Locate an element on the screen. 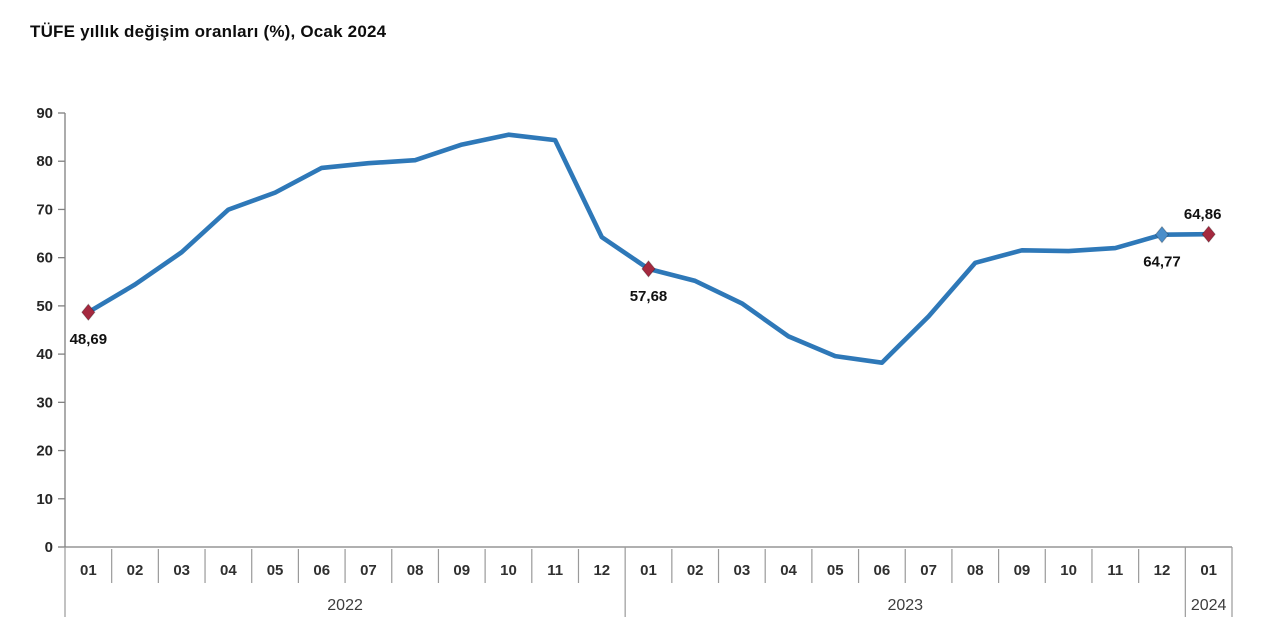 Image resolution: width=1280 pixels, height=640 pixels. y-axis-tick-label: 90 is located at coordinates (44, 113).